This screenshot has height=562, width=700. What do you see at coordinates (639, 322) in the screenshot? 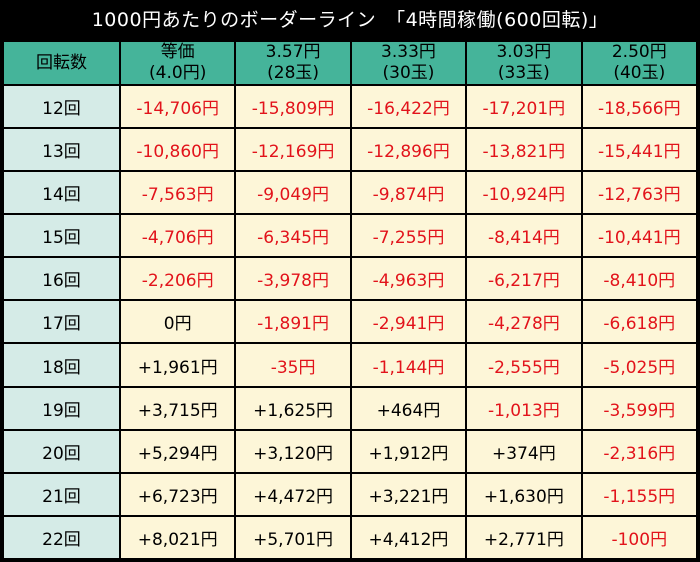
I see `table-cell: -6,618円` at bounding box center [639, 322].